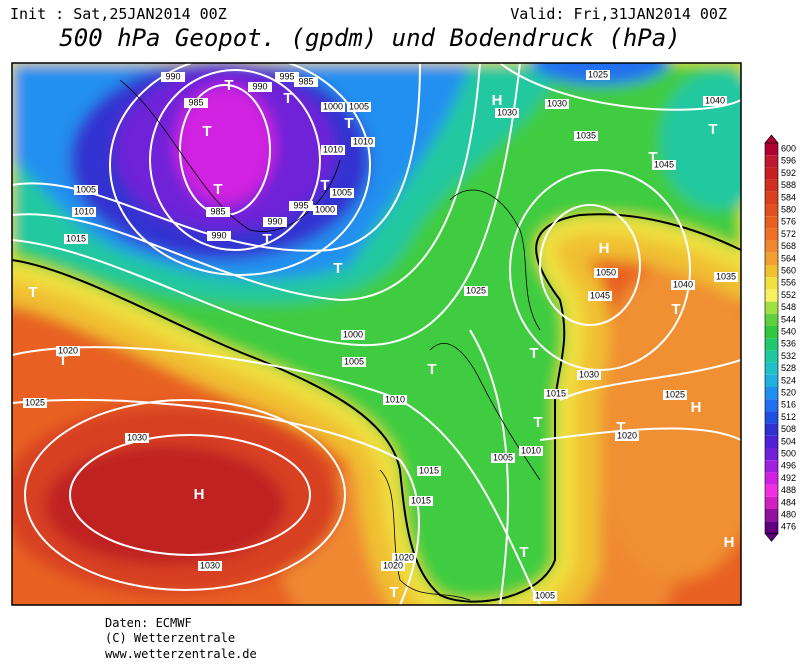 This screenshot has height=671, width=812. I want to click on isobar-label: 985, so click(195, 102).